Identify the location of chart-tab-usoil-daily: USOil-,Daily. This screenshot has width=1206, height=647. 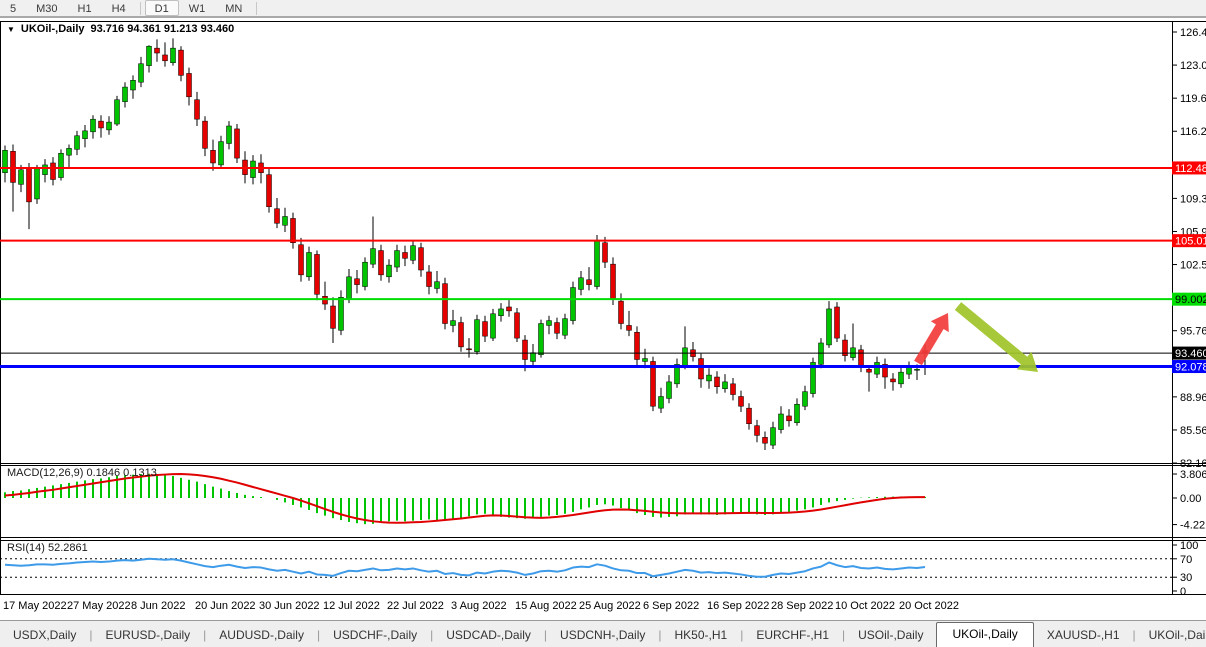
(891, 635).